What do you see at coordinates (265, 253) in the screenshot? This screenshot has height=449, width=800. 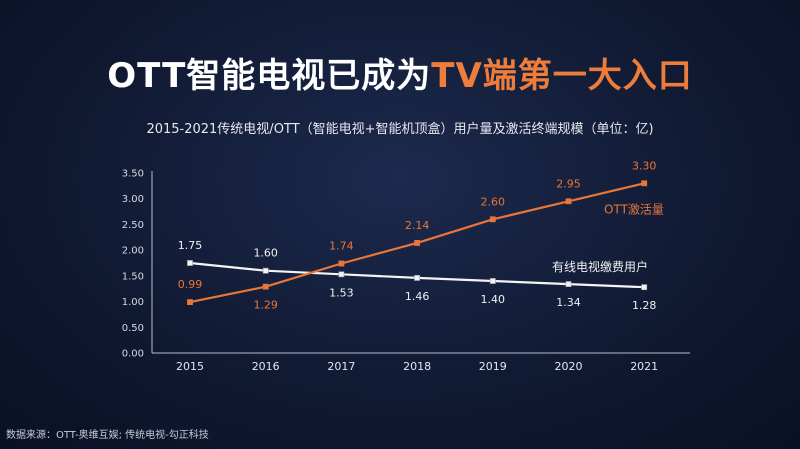 I see `traditional-tv-data-label: 1.60` at bounding box center [265, 253].